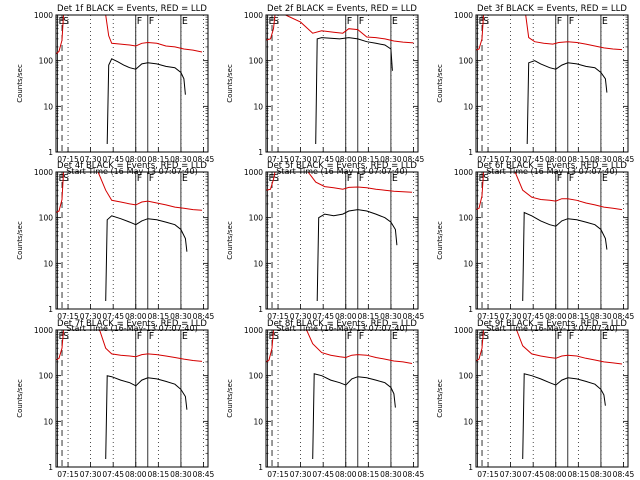  What do you see at coordinates (342, 166) in the screenshot?
I see `chart-title: Det 5f BLACK = Events, RED = LLD` at bounding box center [342, 166].